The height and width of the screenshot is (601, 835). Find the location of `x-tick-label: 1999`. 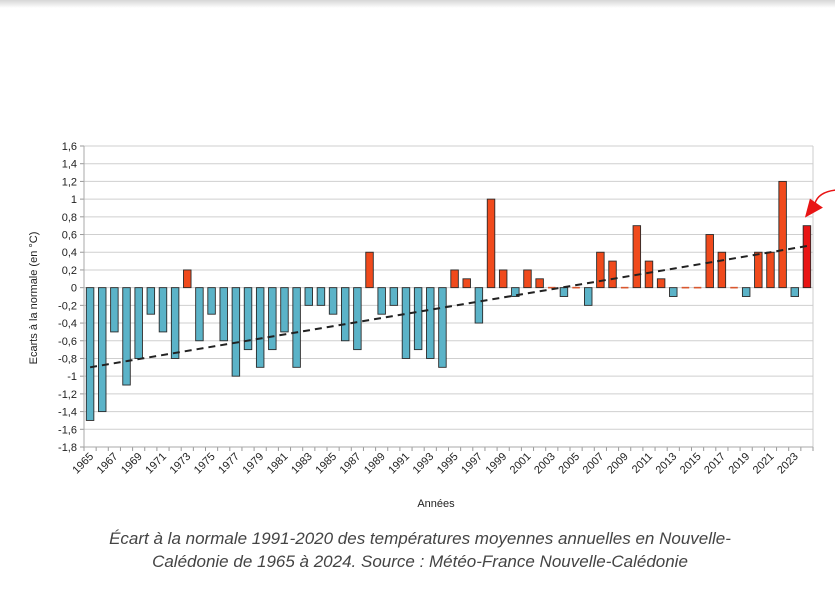

x-tick-label: 1999 is located at coordinates (496, 464).